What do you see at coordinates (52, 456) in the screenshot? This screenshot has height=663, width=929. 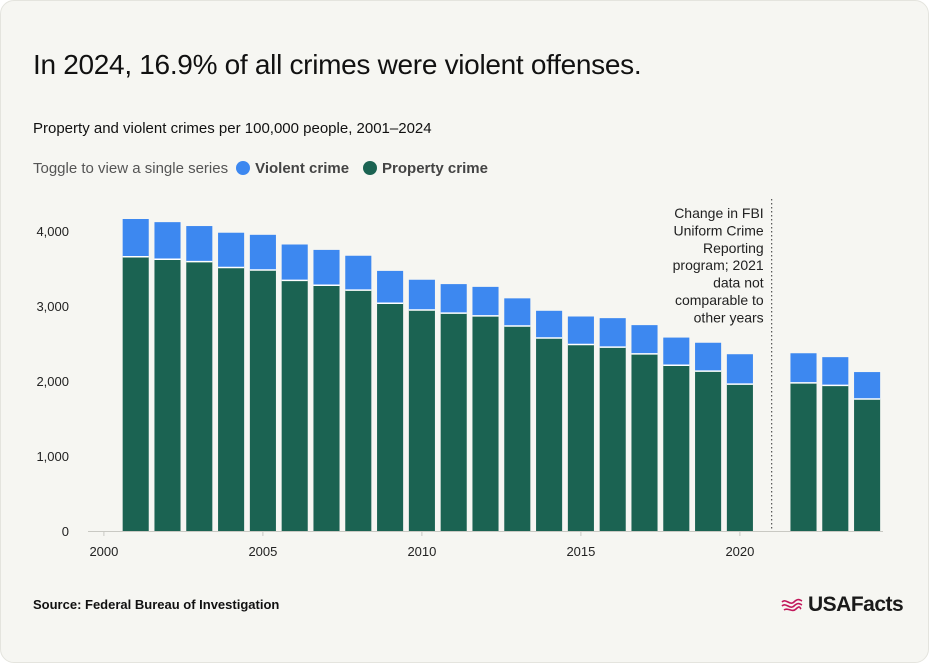 I see `y-tick-label: 1,000` at bounding box center [52, 456].